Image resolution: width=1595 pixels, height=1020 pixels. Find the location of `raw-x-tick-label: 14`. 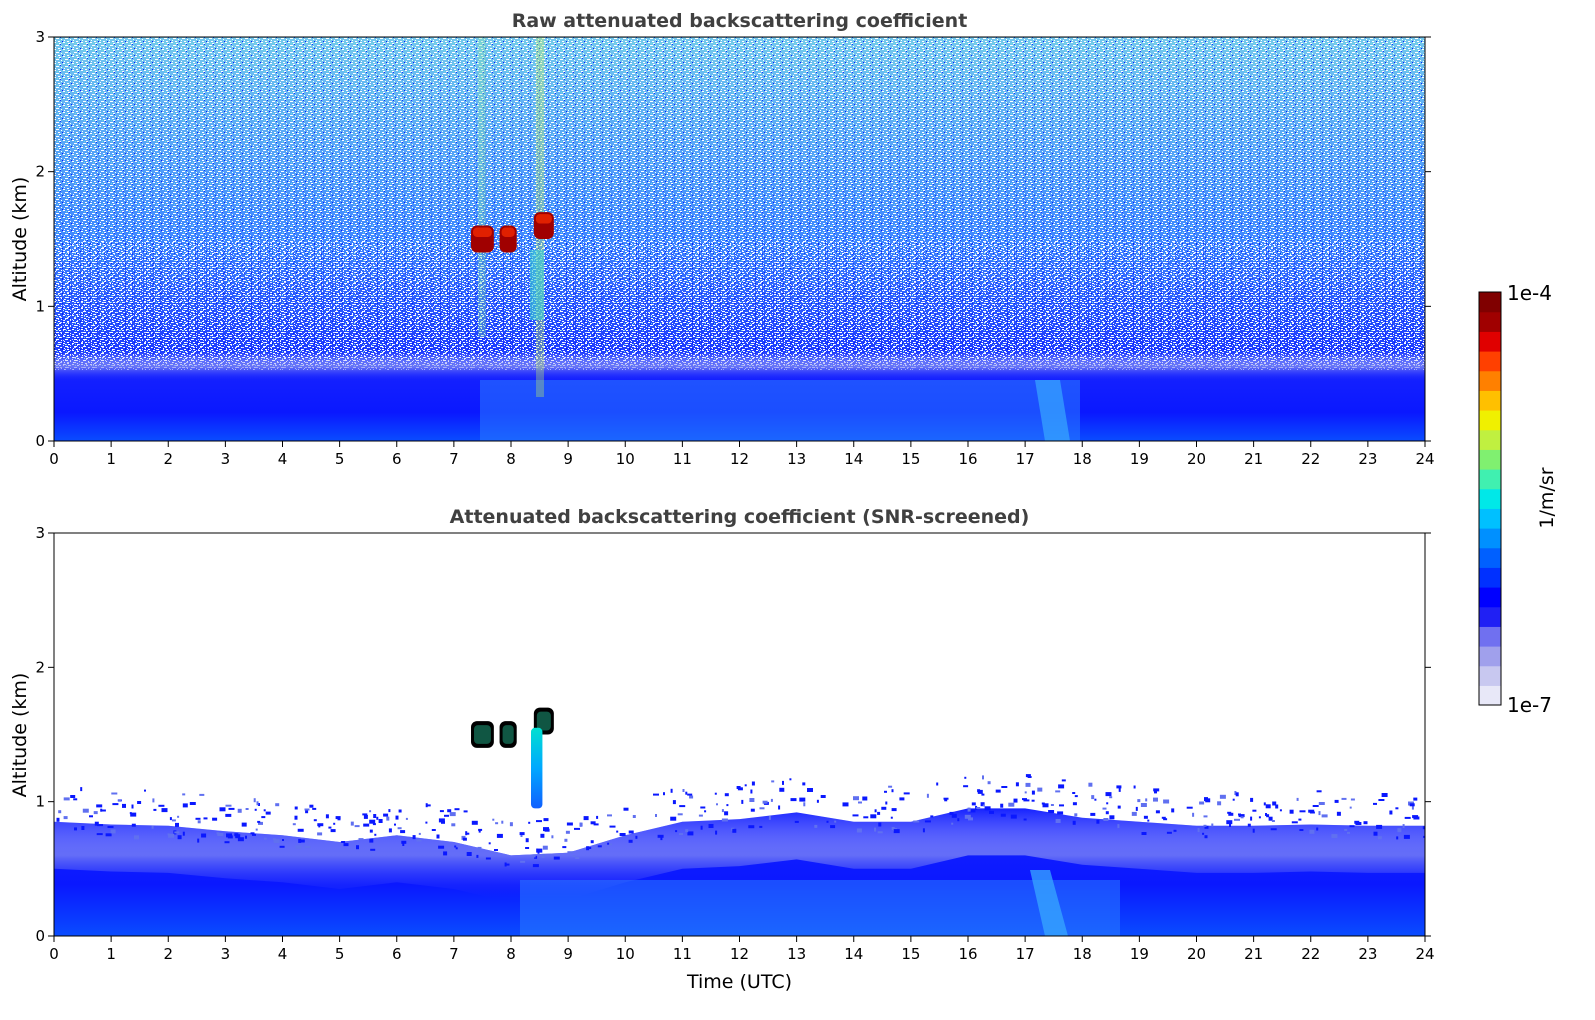

raw-x-tick-label: 14 is located at coordinates (853, 459).